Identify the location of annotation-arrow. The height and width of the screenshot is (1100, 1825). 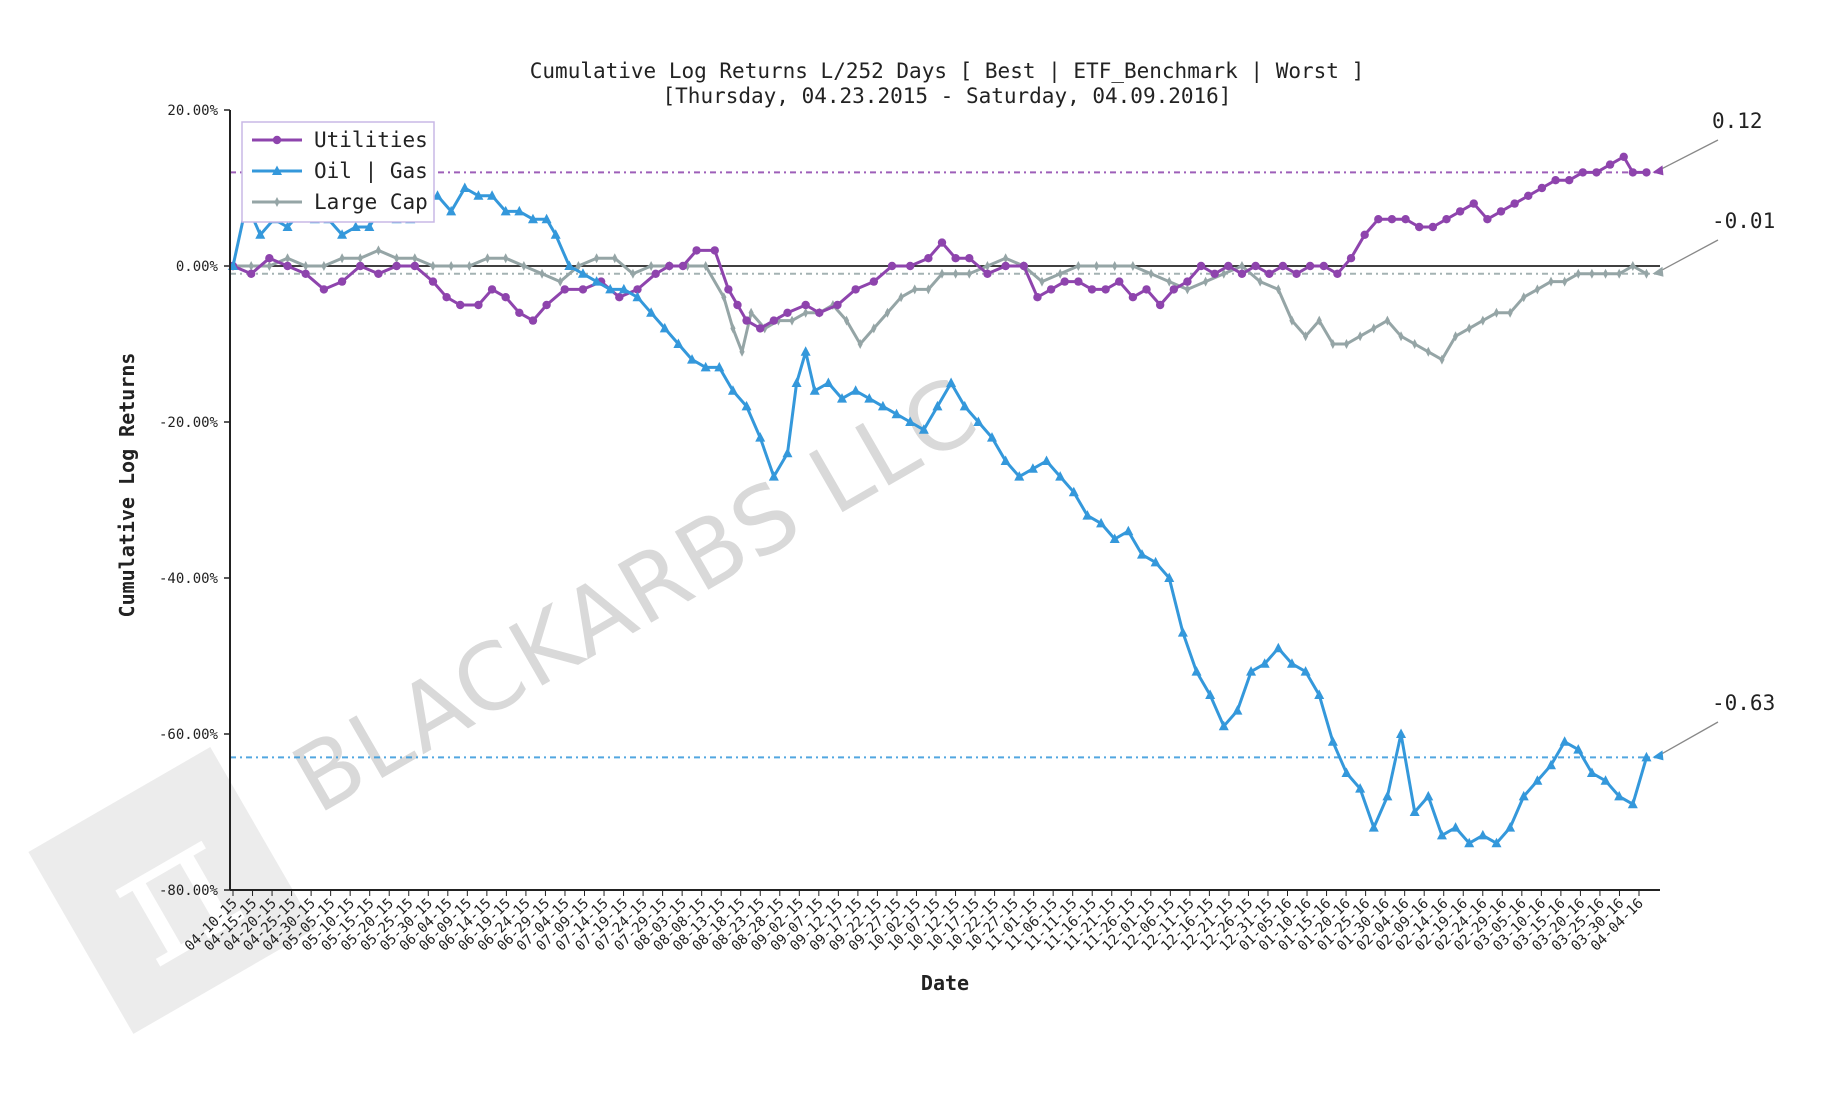
(1690, 255).